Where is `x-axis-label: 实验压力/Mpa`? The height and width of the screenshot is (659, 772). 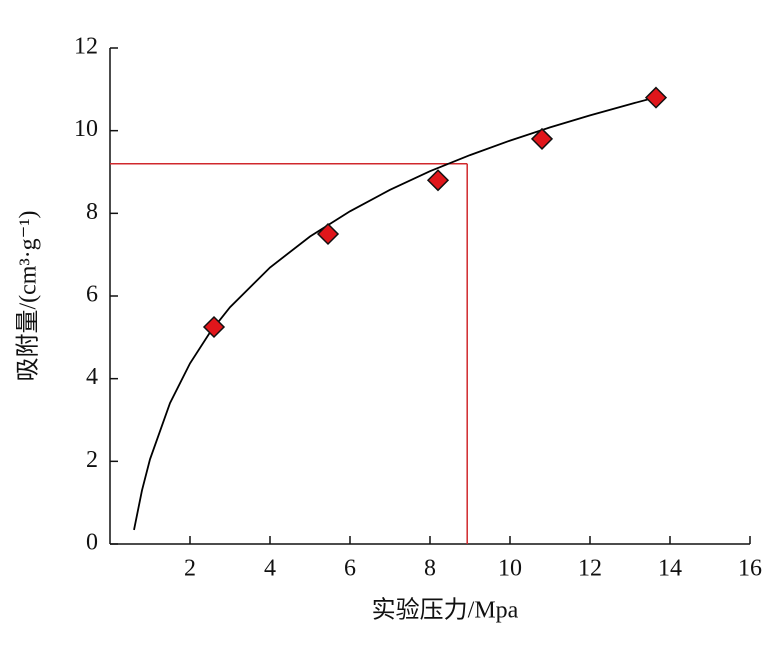 x-axis-label: 实验压力/Mpa is located at coordinates (445, 610).